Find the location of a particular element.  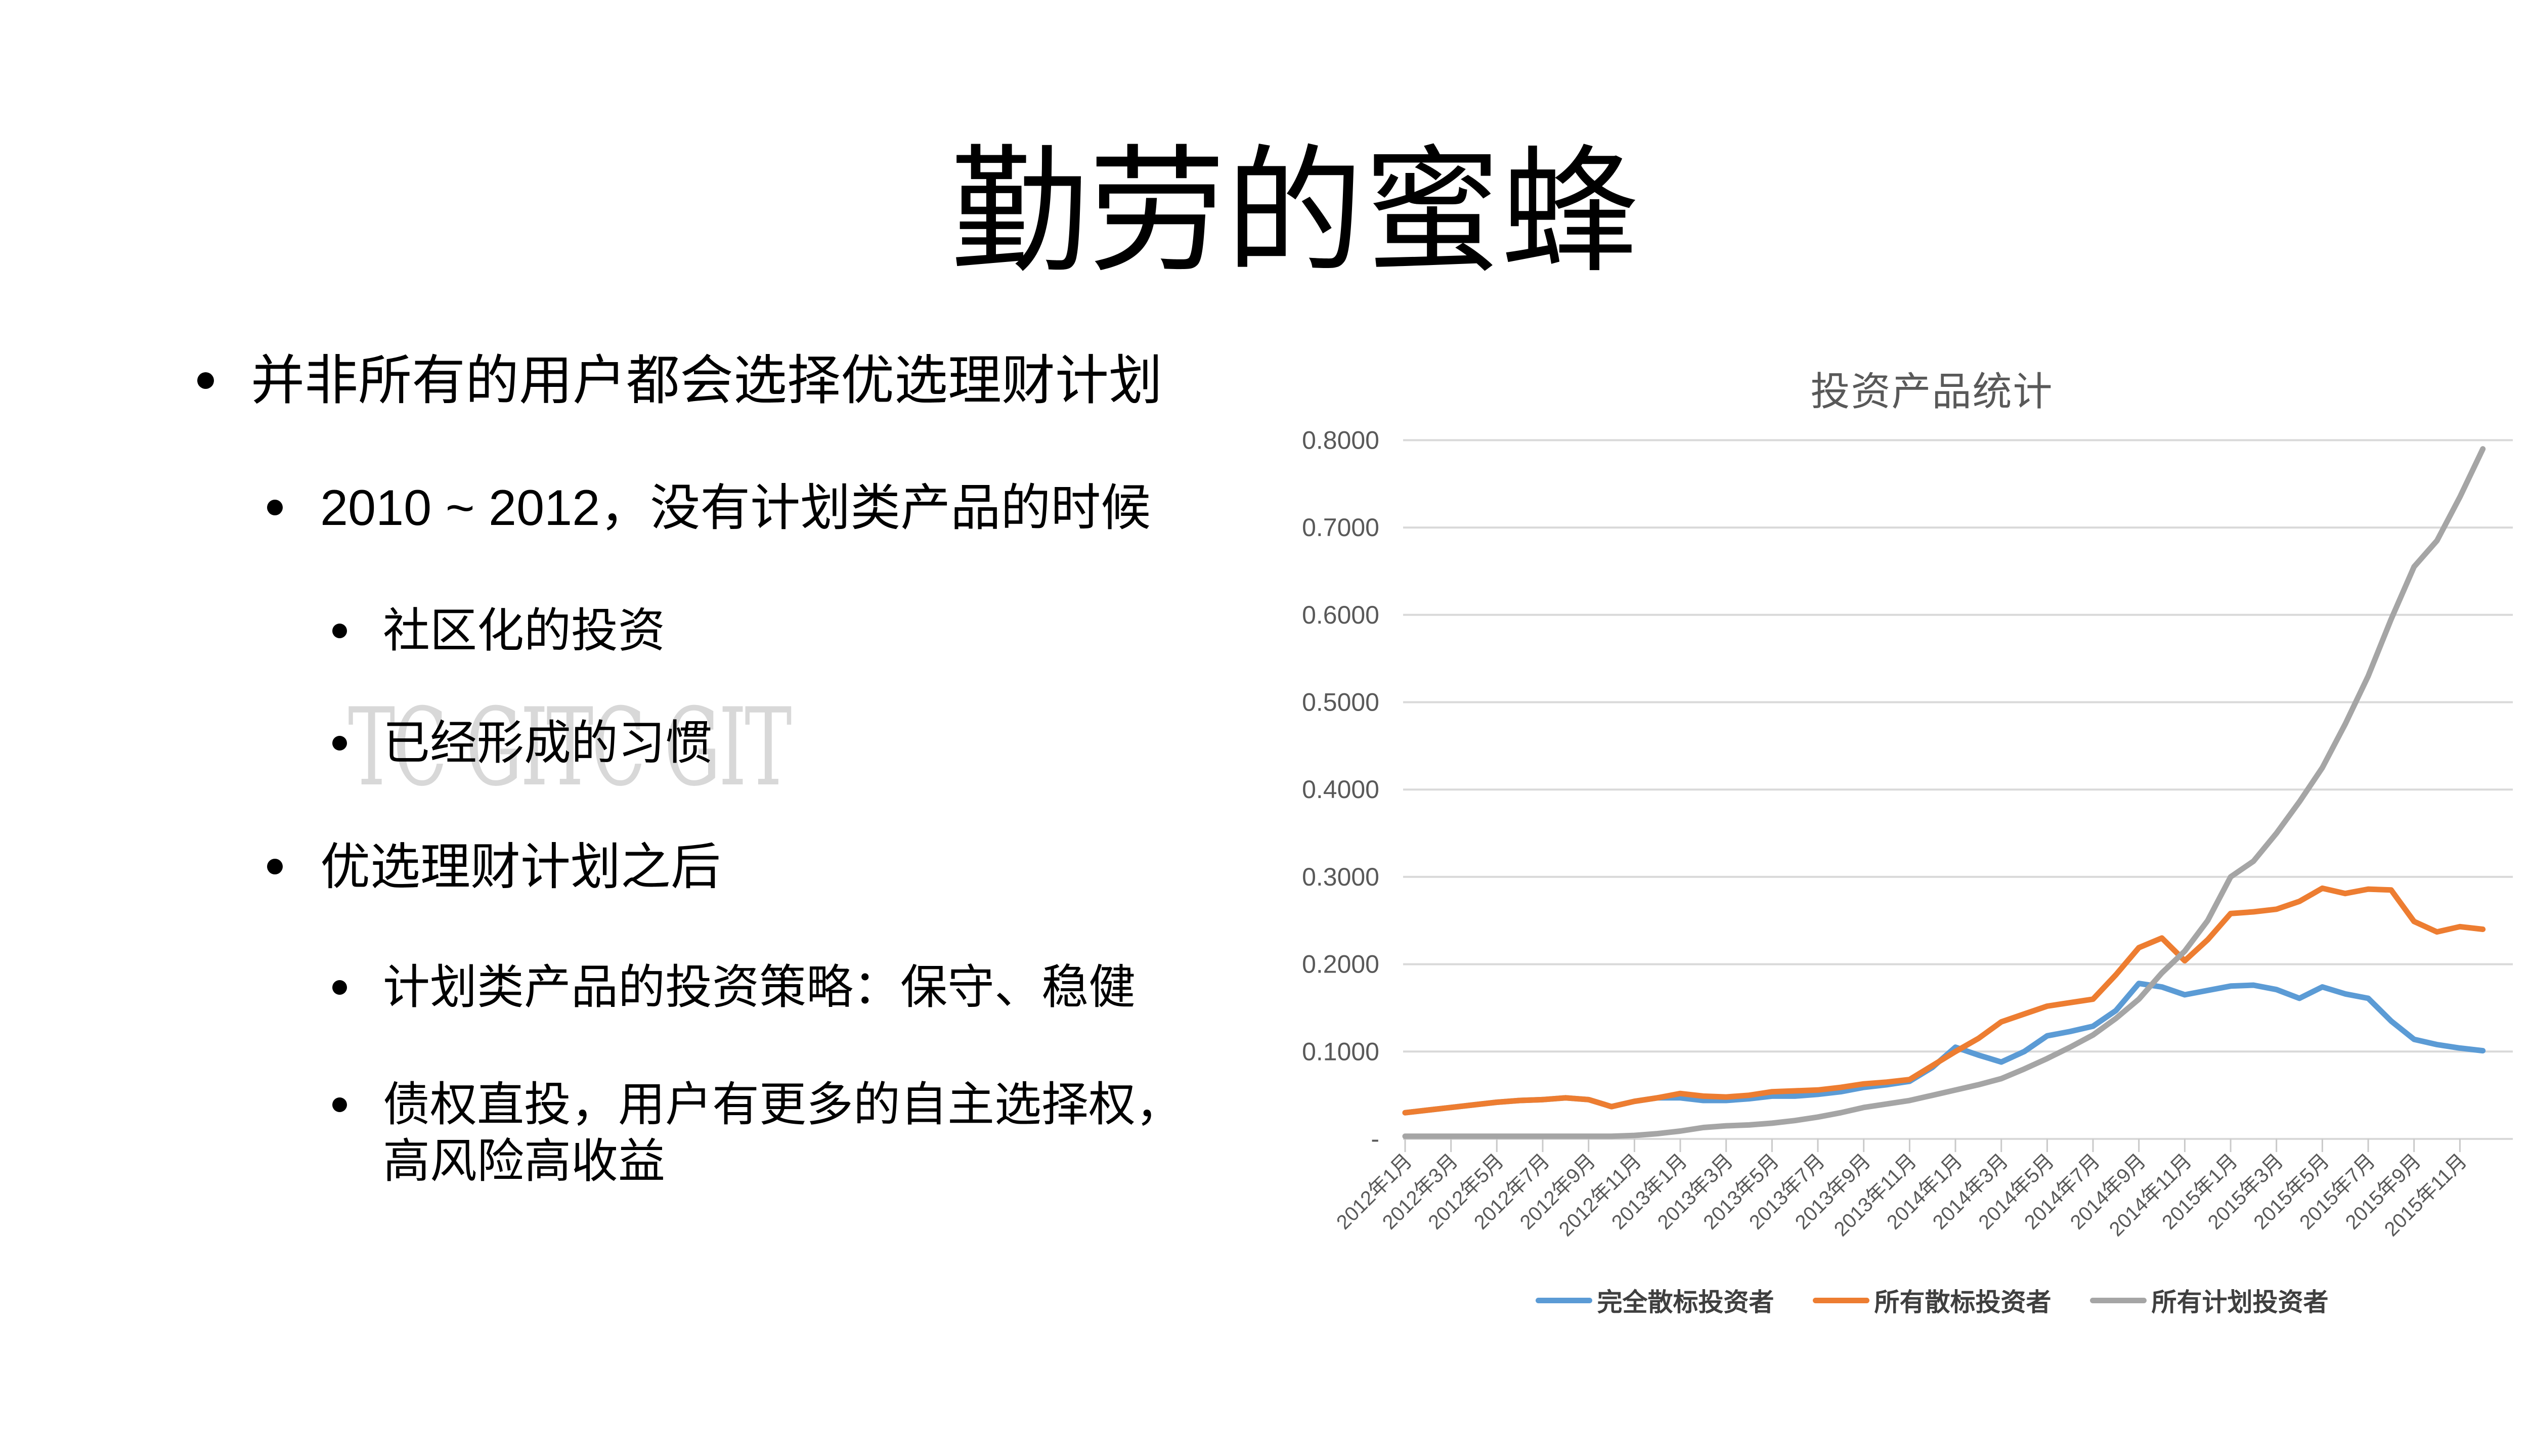

slide-title: 勤劳的蜜蜂 is located at coordinates (1294, 212).